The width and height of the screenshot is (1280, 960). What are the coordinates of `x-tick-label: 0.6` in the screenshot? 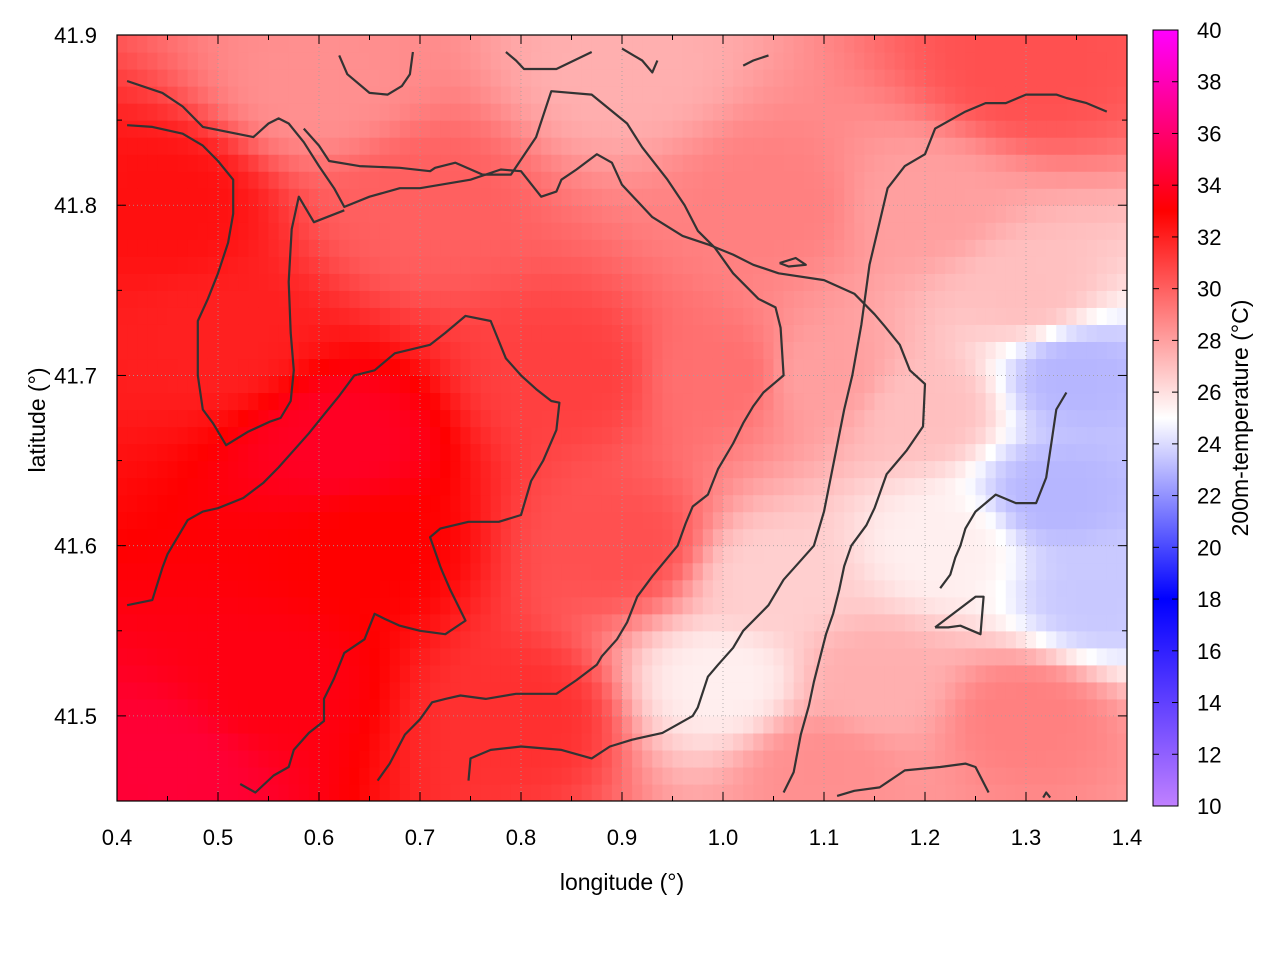 It's located at (319, 837).